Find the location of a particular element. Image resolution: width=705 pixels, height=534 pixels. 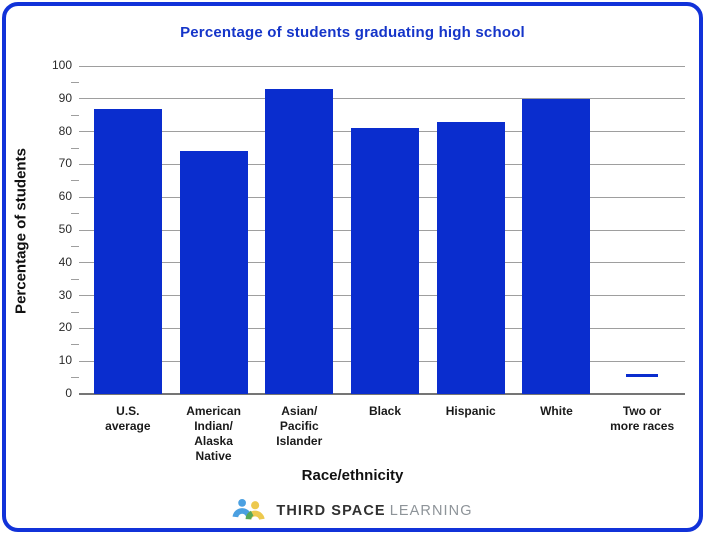

x-tick-label: White is located at coordinates (557, 411).